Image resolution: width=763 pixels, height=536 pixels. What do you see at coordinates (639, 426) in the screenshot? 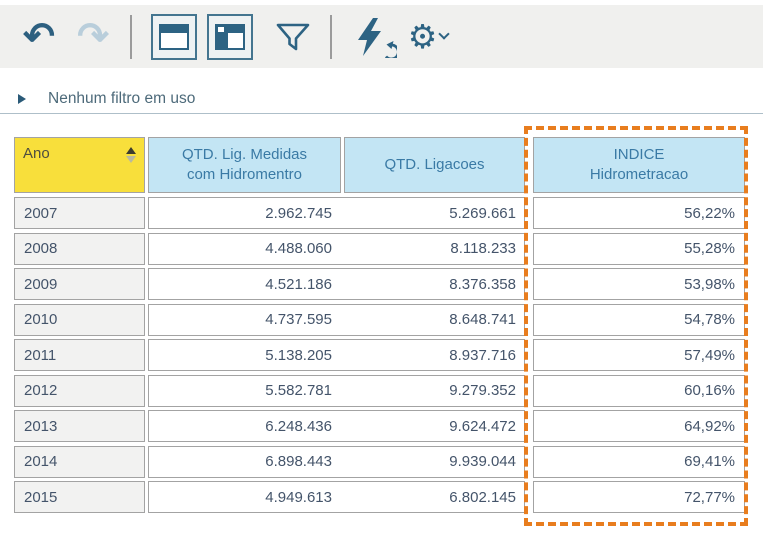
I see `cell-indice: 64,92%` at bounding box center [639, 426].